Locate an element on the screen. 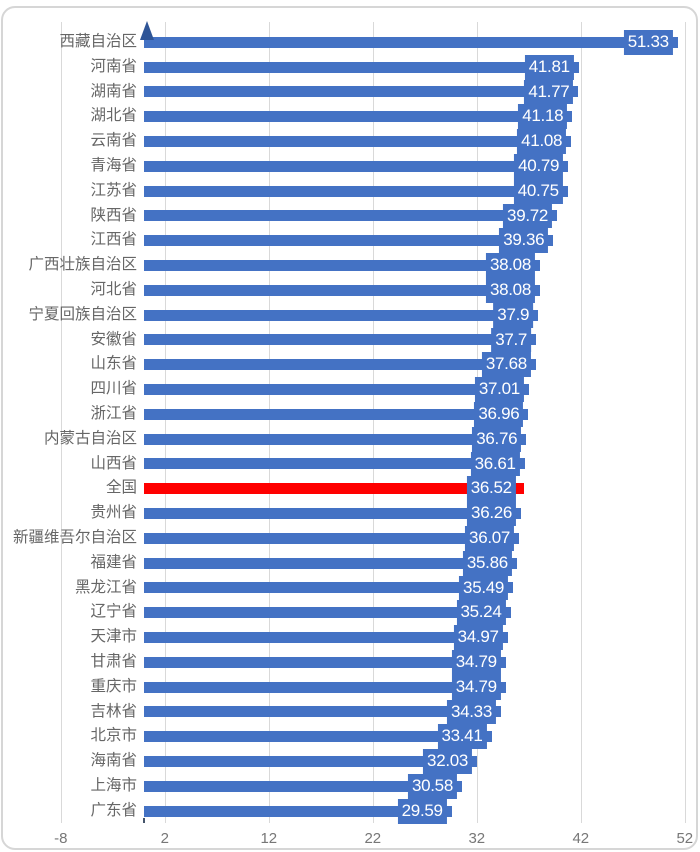 Image resolution: width=700 pixels, height=852 pixels. category-label: 广西壮族自治区 is located at coordinates (82, 265).